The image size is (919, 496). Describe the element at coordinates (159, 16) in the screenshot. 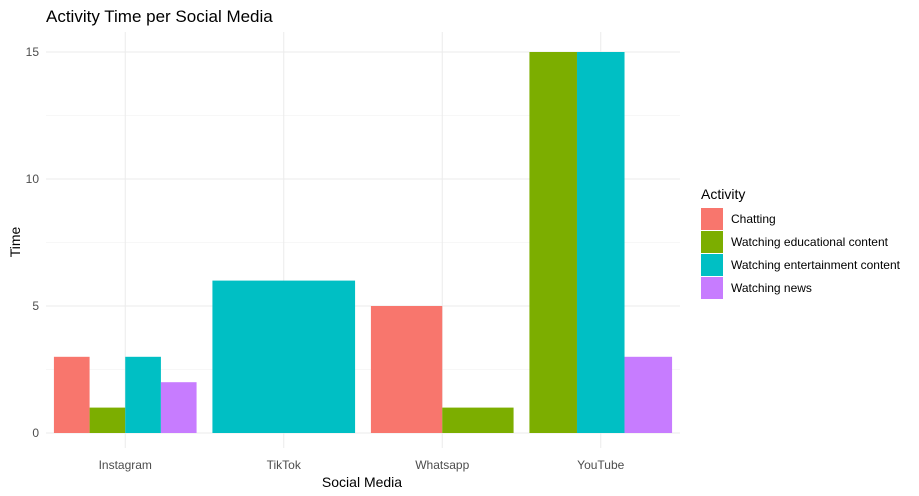

I see `chart-title: Activity Time per Social Media` at that location.